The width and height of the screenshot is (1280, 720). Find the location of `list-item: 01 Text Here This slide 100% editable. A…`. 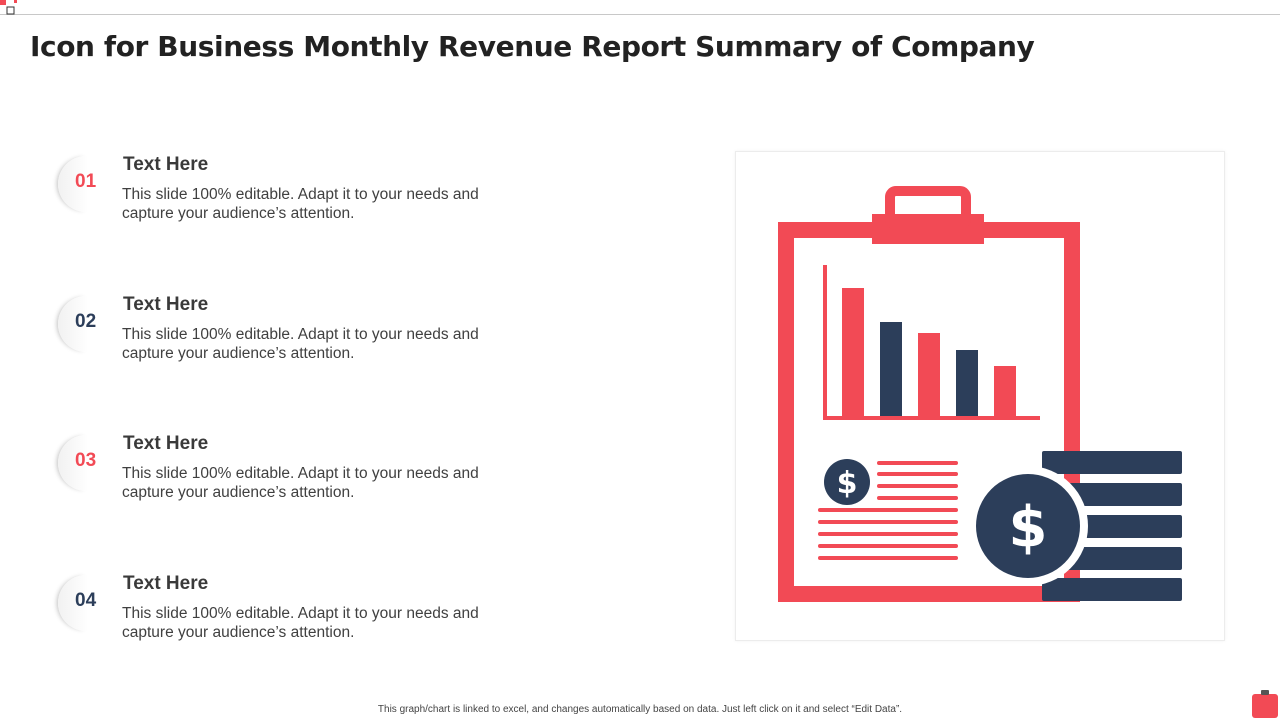

list-item: 01 Text Here This slide 100% editable. A… is located at coordinates (288, 199).